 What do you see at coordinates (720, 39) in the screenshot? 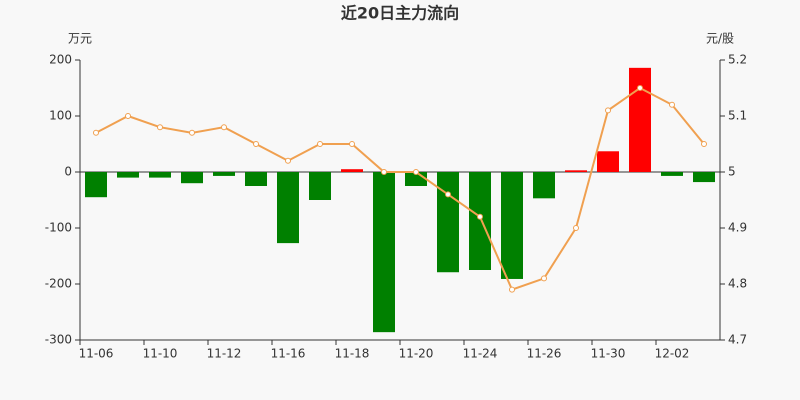
I see `y2-axis-label: 元/股` at bounding box center [720, 39].